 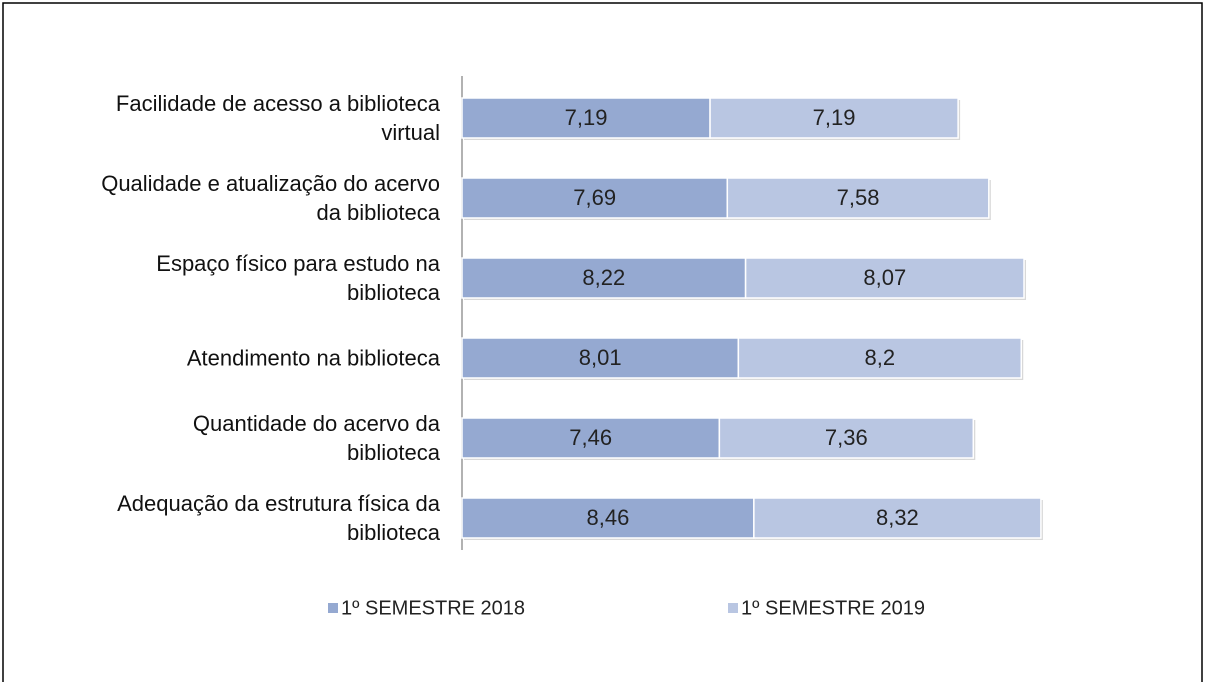 What do you see at coordinates (313, 358) in the screenshot?
I see `category-label: Atendimento na biblioteca` at bounding box center [313, 358].